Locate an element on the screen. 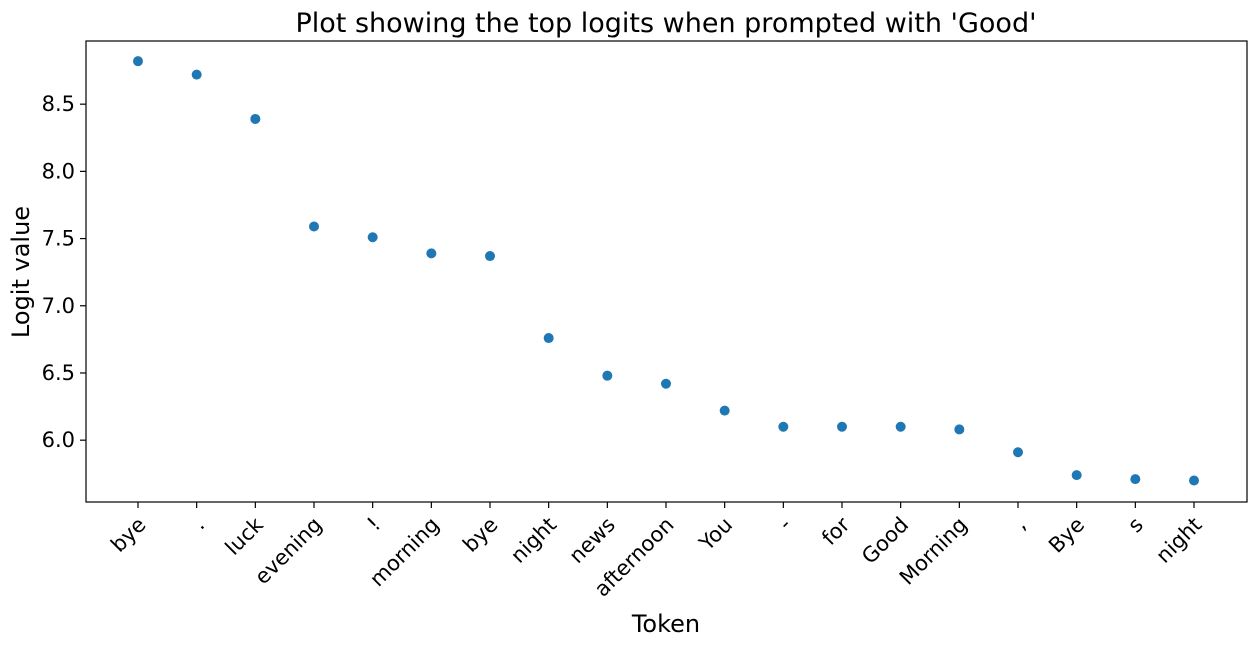 The image size is (1257, 647). y-axis-ticks: 6.0 6.5 7.0 7.5 8.0 8.5 is located at coordinates (64, 272).